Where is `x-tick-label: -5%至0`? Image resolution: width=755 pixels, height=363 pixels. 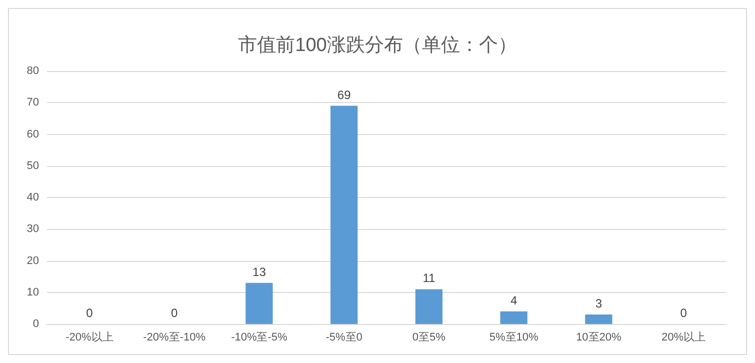 x-tick-label: -5%至0 is located at coordinates (344, 338).